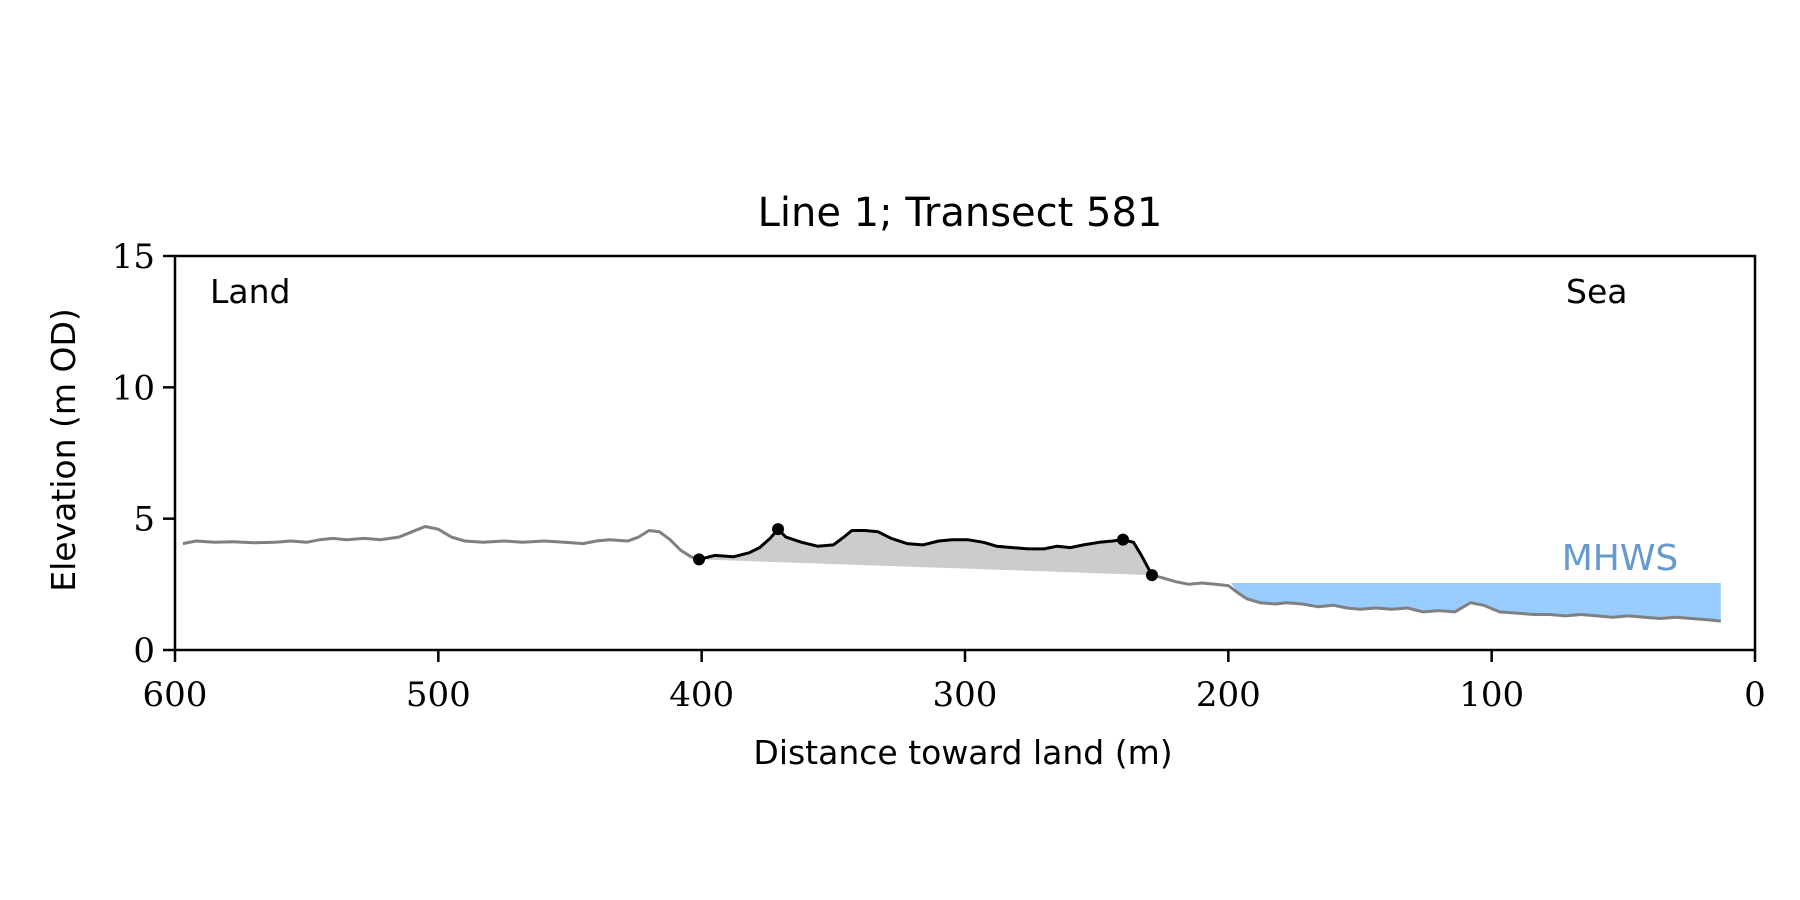 This screenshot has height=900, width=1800. What do you see at coordinates (701, 695) in the screenshot?
I see `x-tick-label: 400` at bounding box center [701, 695].